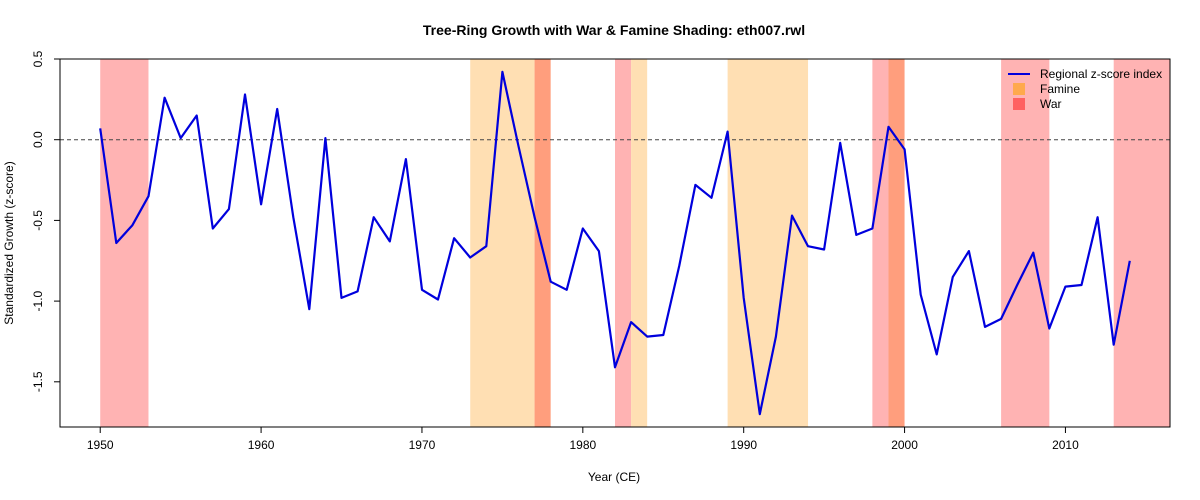 This screenshot has width=1200, height=500. I want to click on x-tick-label: 2010, so click(1065, 445).